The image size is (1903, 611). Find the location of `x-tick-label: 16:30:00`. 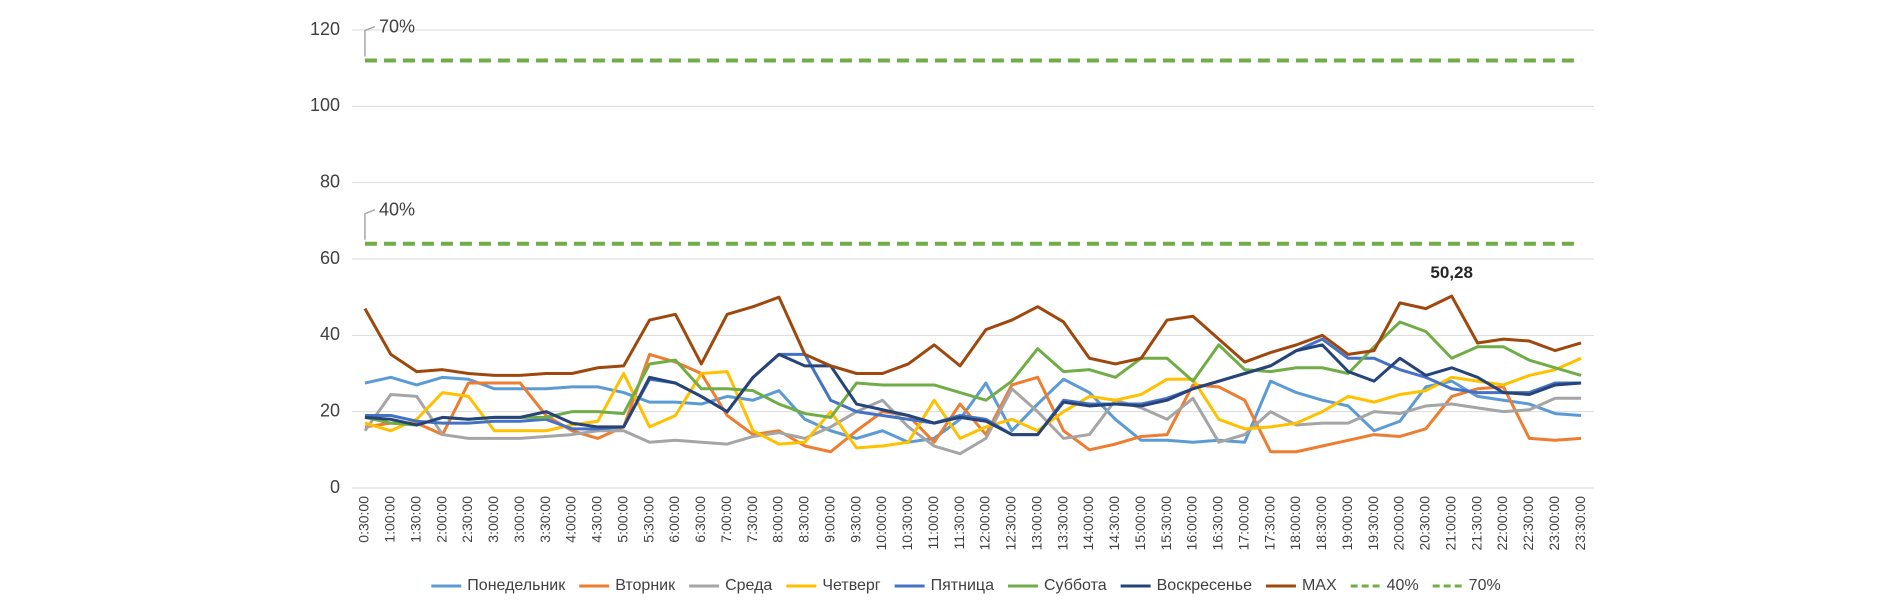

x-tick-label: 16:30:00 is located at coordinates (1218, 523).